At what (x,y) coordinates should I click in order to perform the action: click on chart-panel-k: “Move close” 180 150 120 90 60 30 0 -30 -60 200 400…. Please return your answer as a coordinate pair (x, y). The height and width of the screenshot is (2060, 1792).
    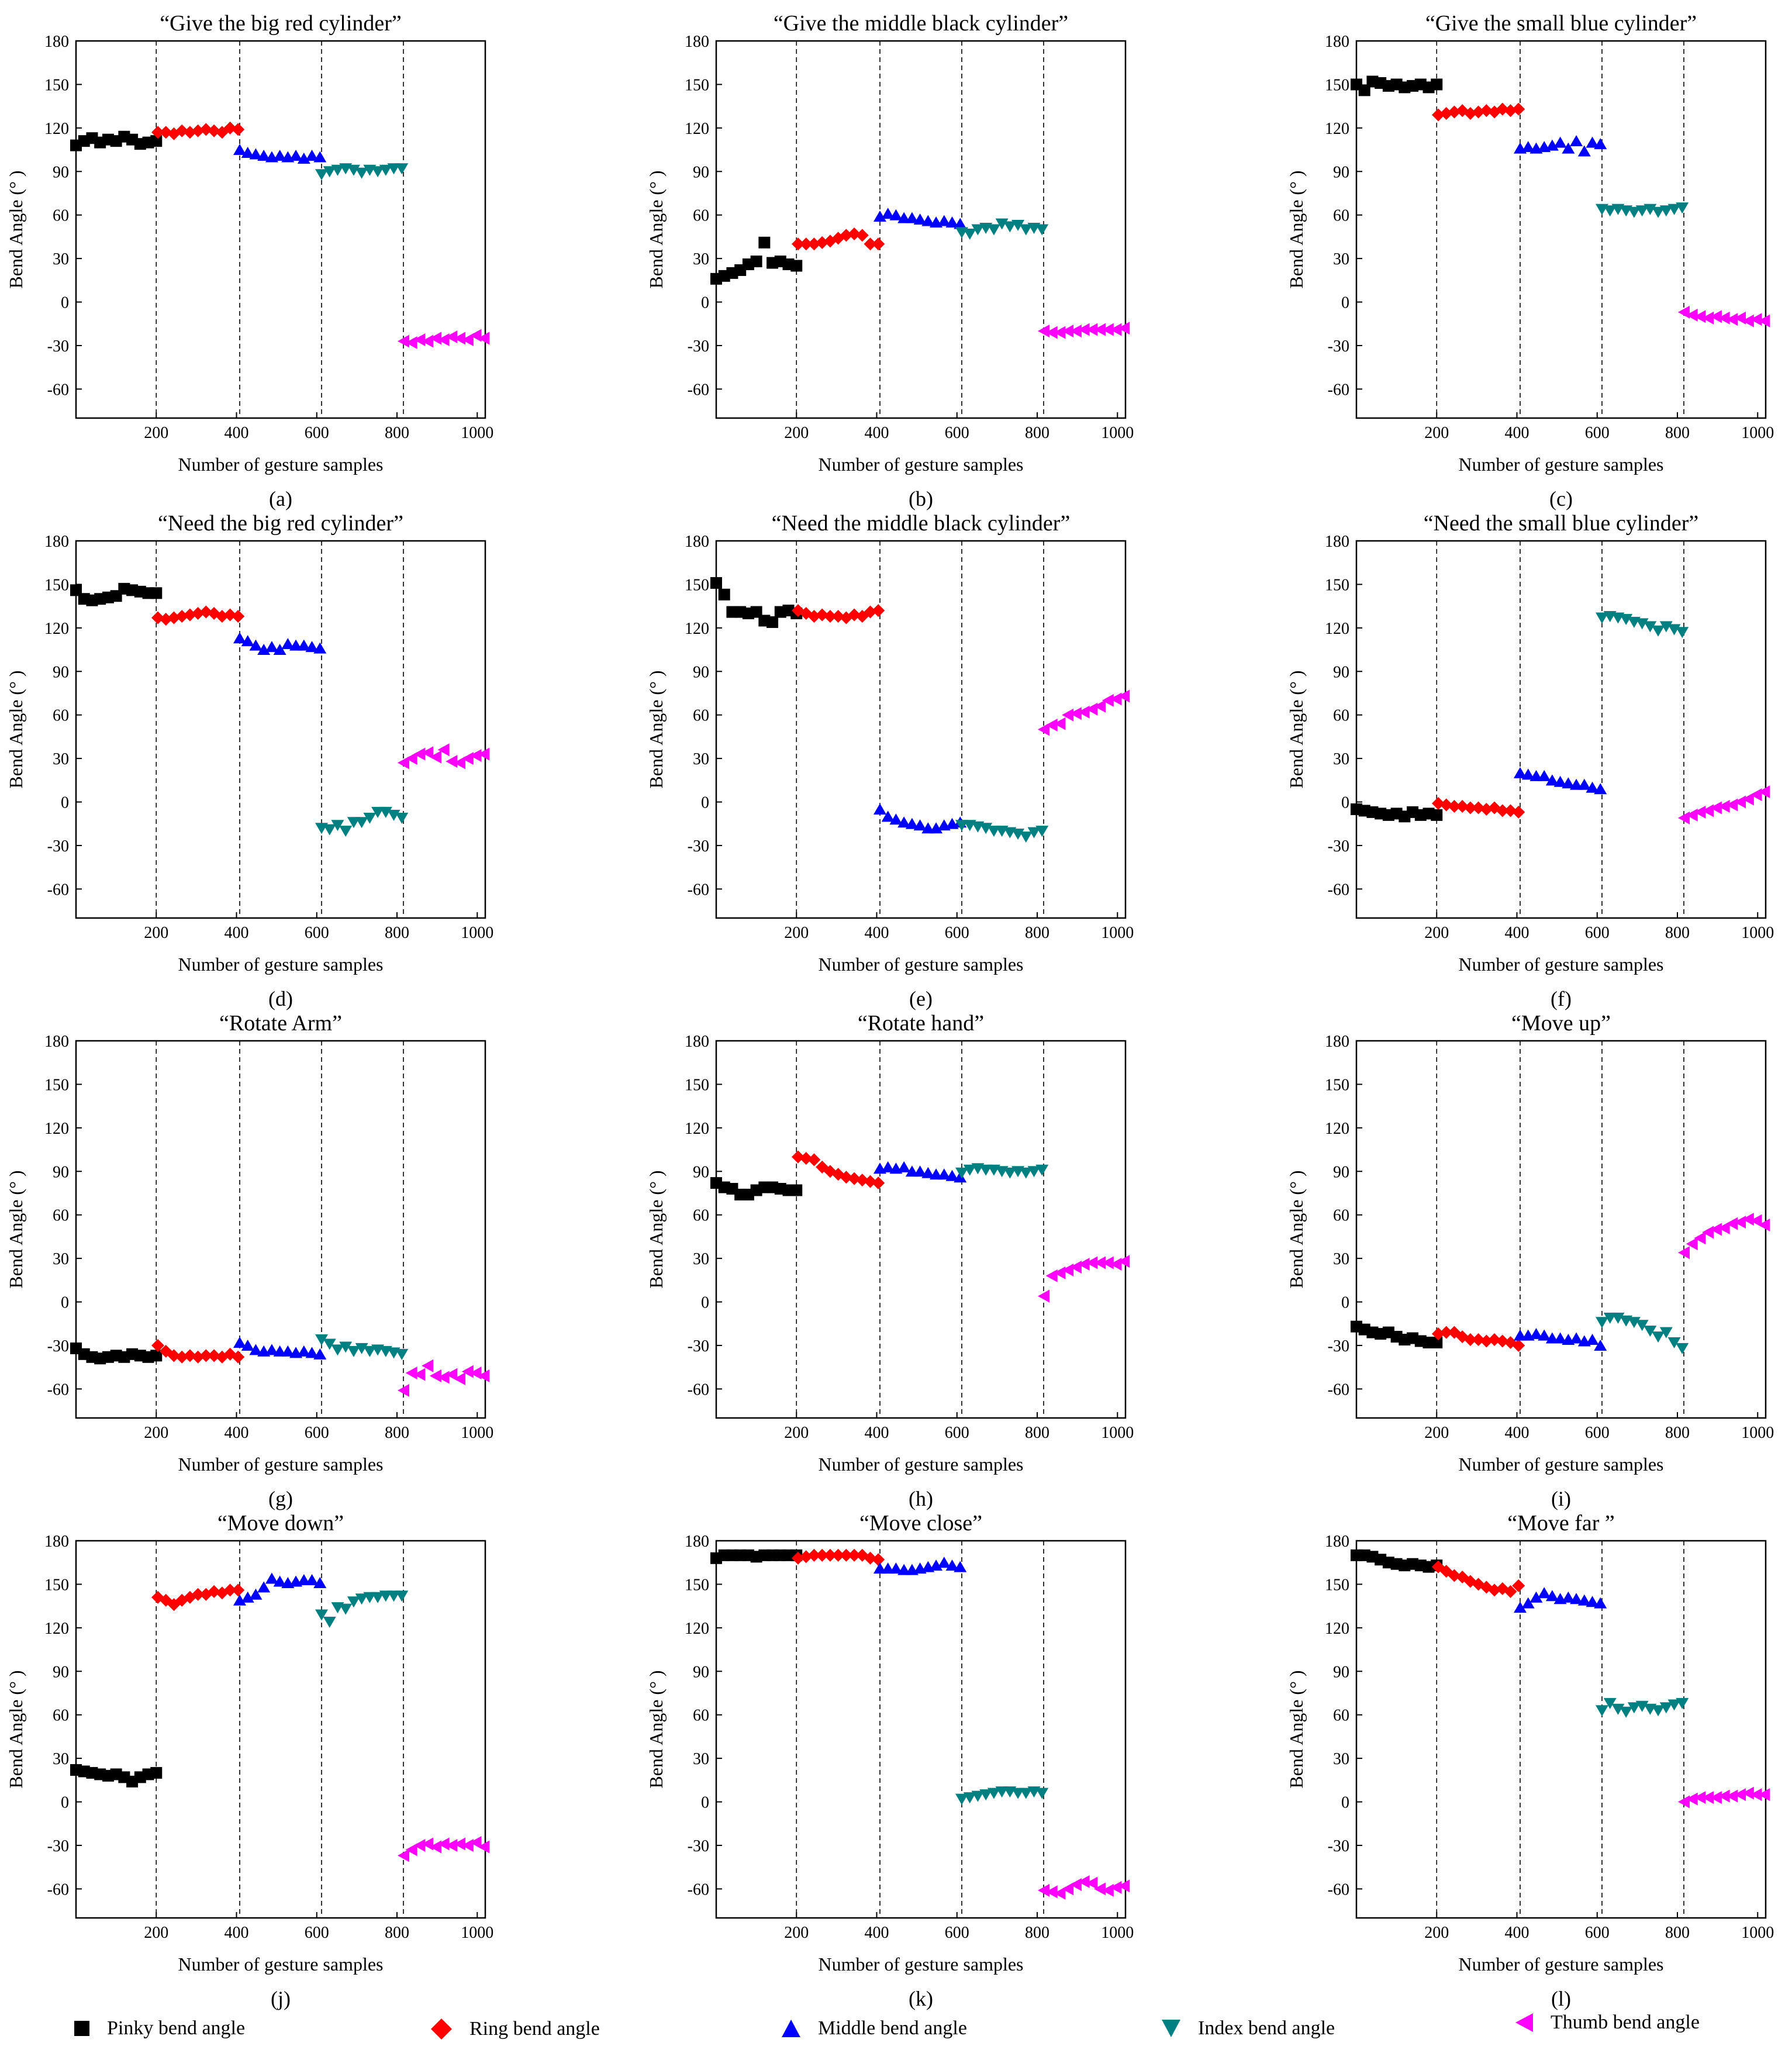
    Looking at the image, I should click on (889, 1760).